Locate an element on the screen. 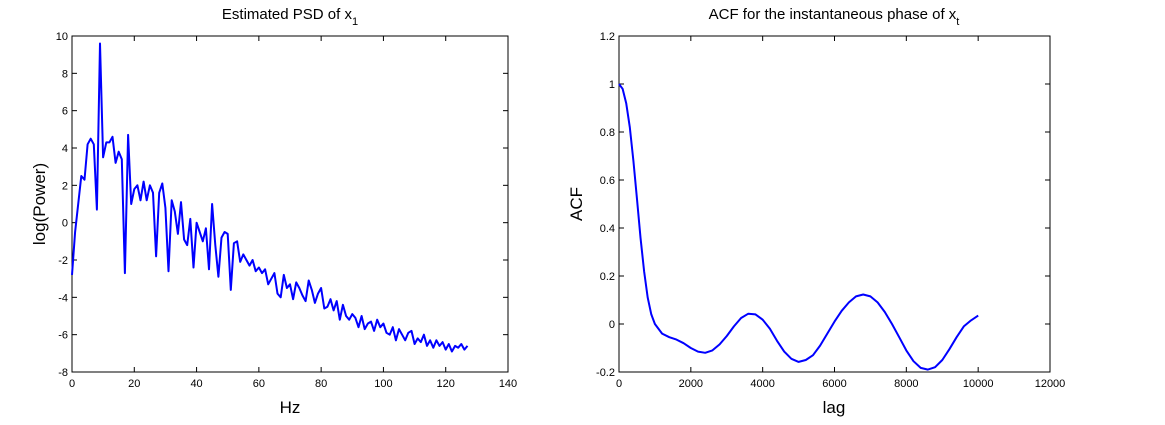 The height and width of the screenshot is (425, 1165). psd-x-tick-label-1: 20 is located at coordinates (134, 384).